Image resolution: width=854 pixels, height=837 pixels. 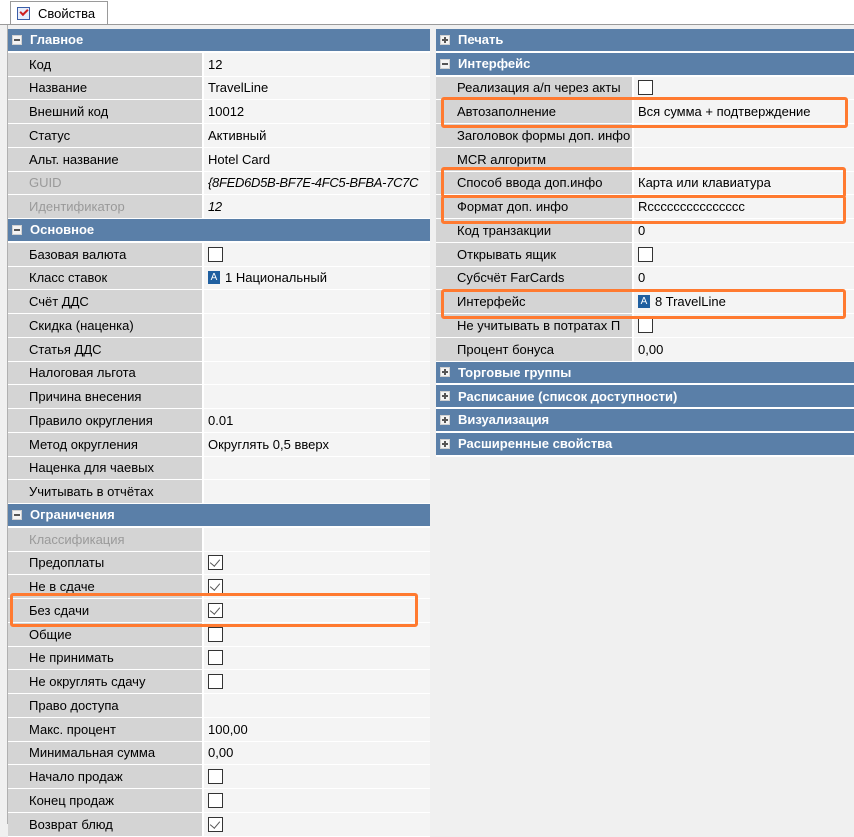 I want to click on property-row: Не принимать, so click(x=219, y=658).